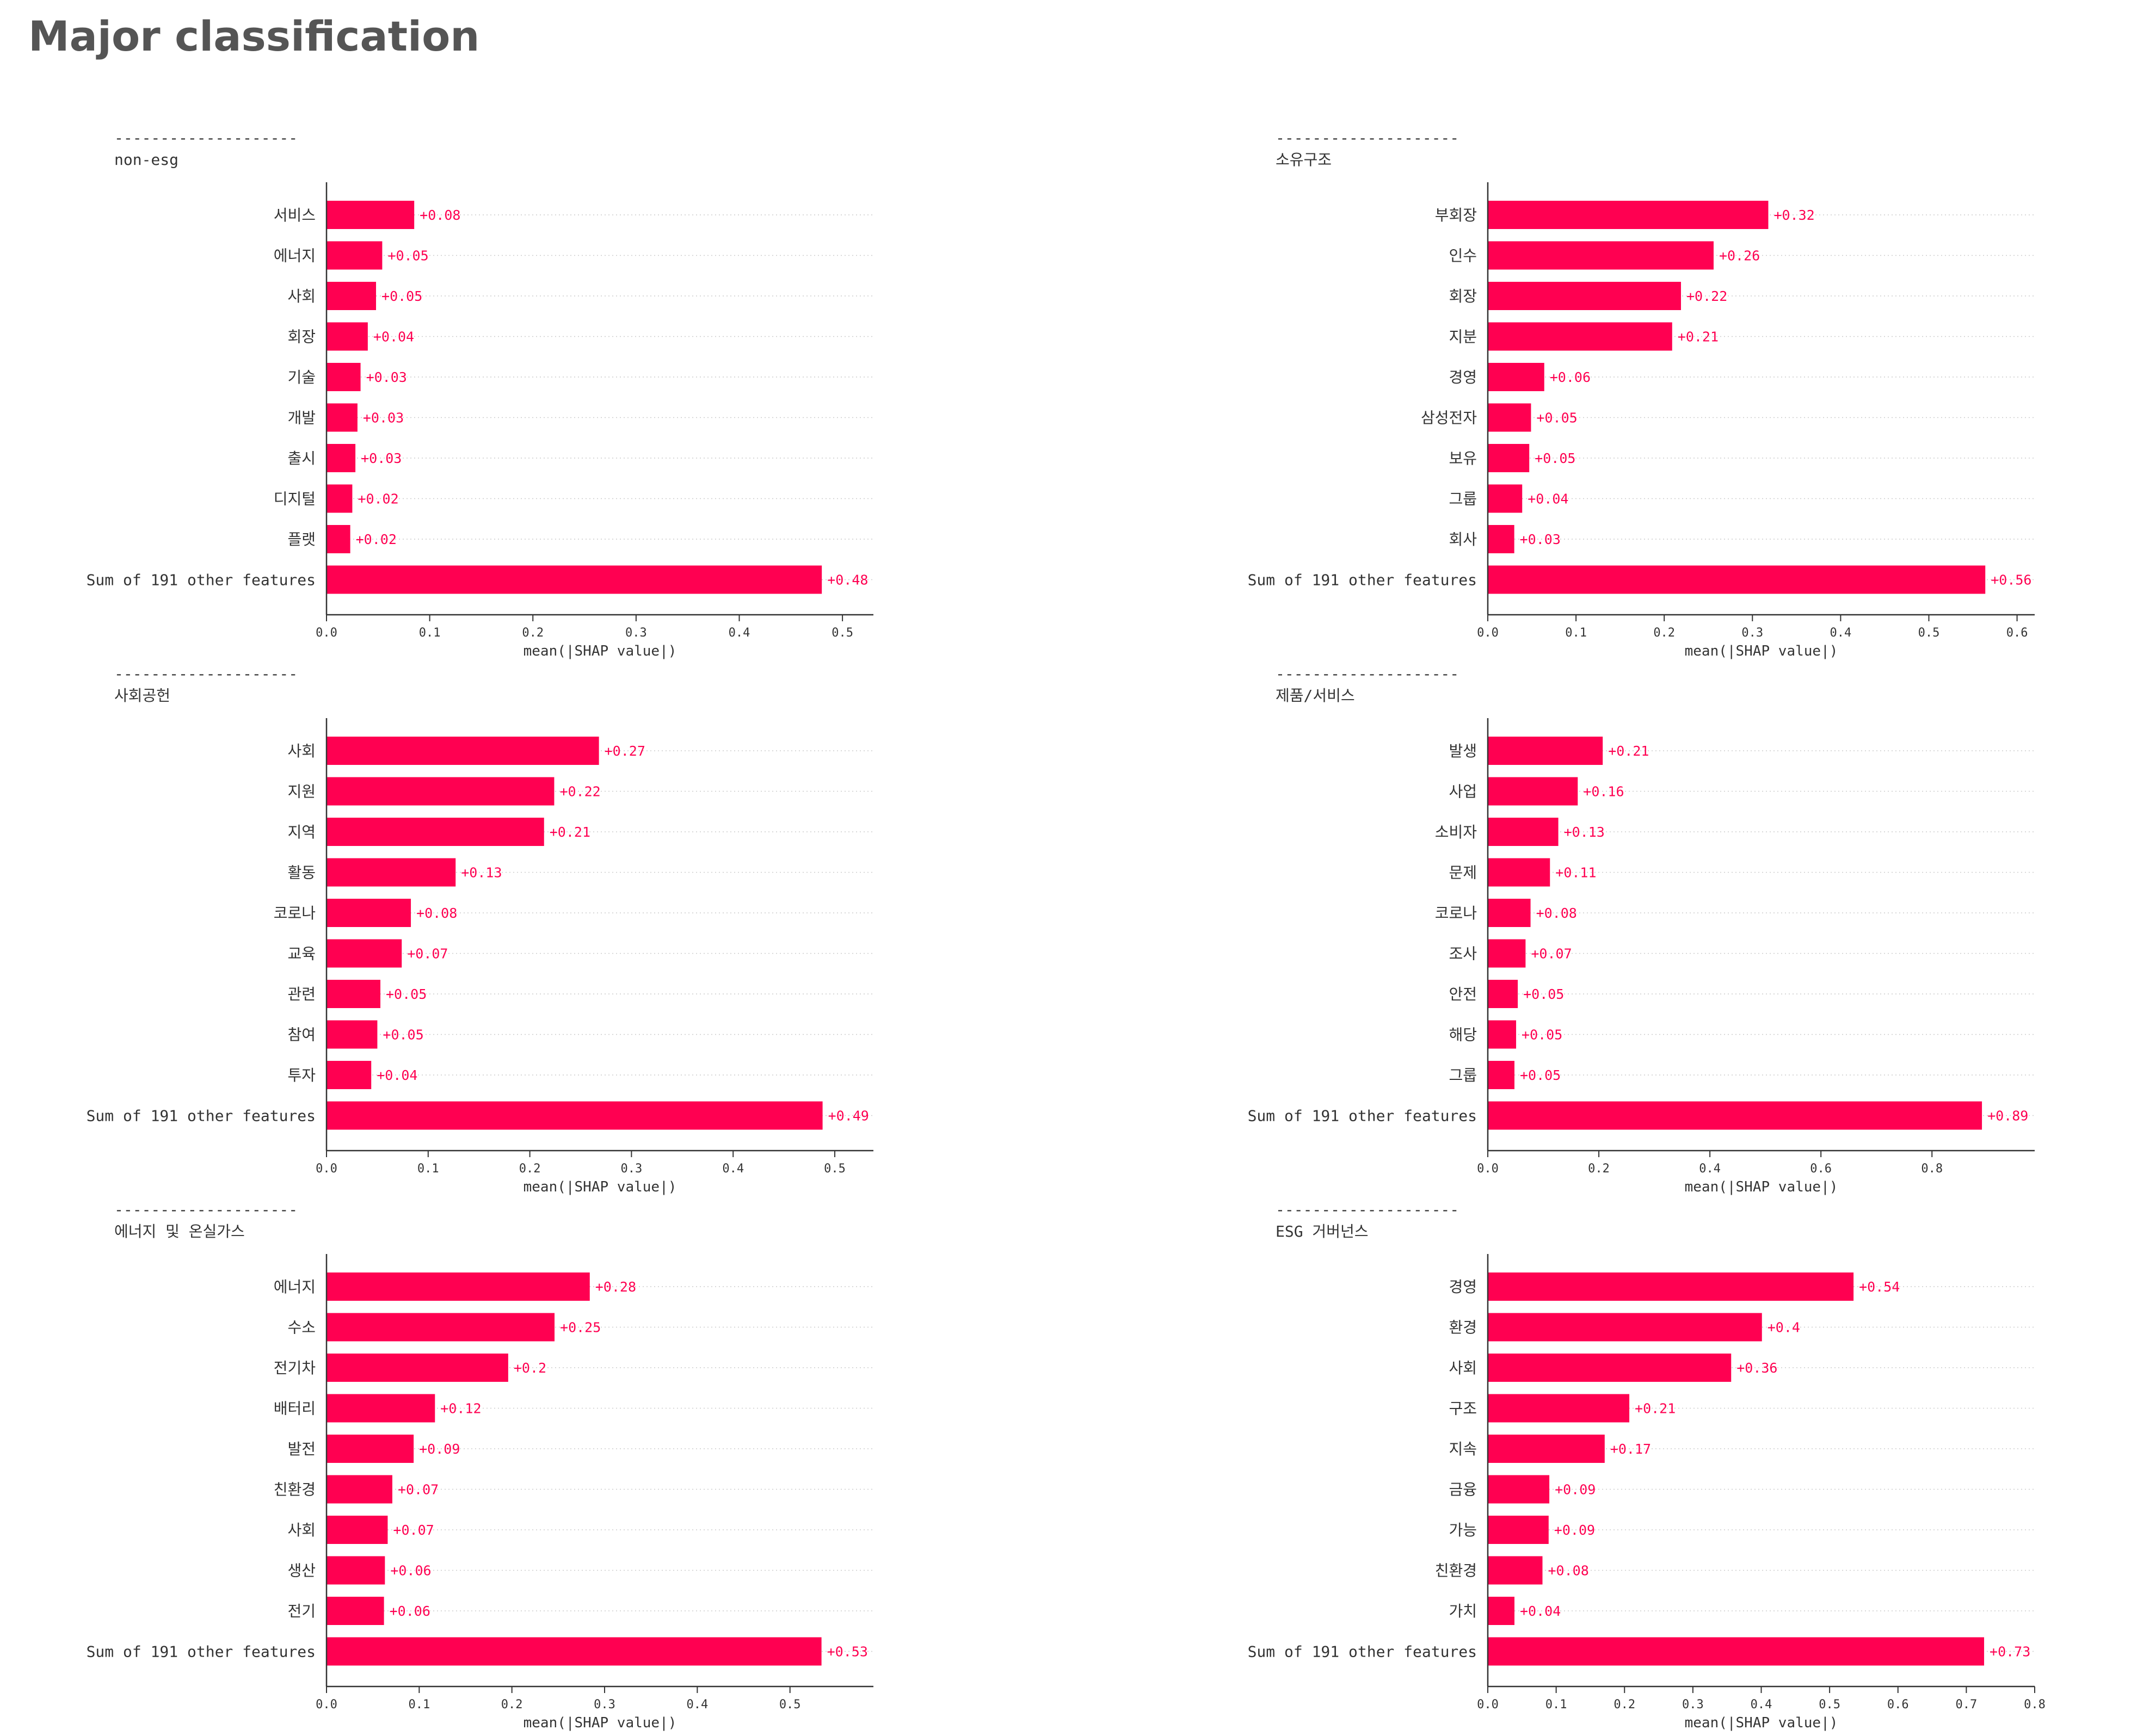  Describe the element at coordinates (1757, 1368) in the screenshot. I see `value-label: +0.36` at that location.